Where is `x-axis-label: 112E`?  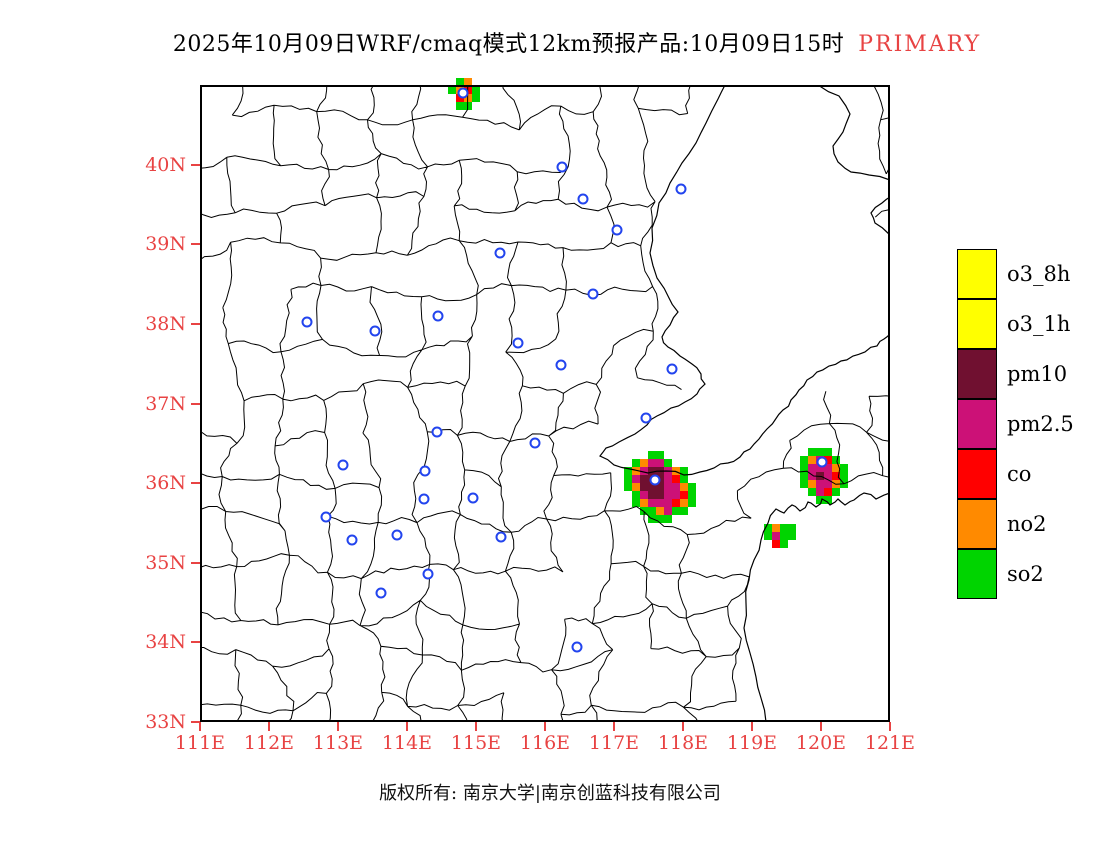 x-axis-label: 112E is located at coordinates (269, 743).